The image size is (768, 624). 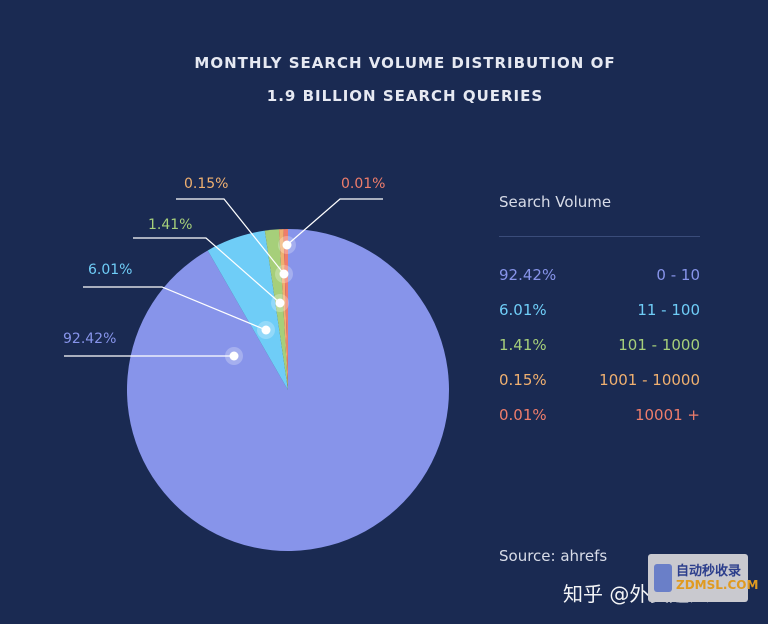 What do you see at coordinates (678, 275) in the screenshot?
I see `legend-range: 0 - 10` at bounding box center [678, 275].